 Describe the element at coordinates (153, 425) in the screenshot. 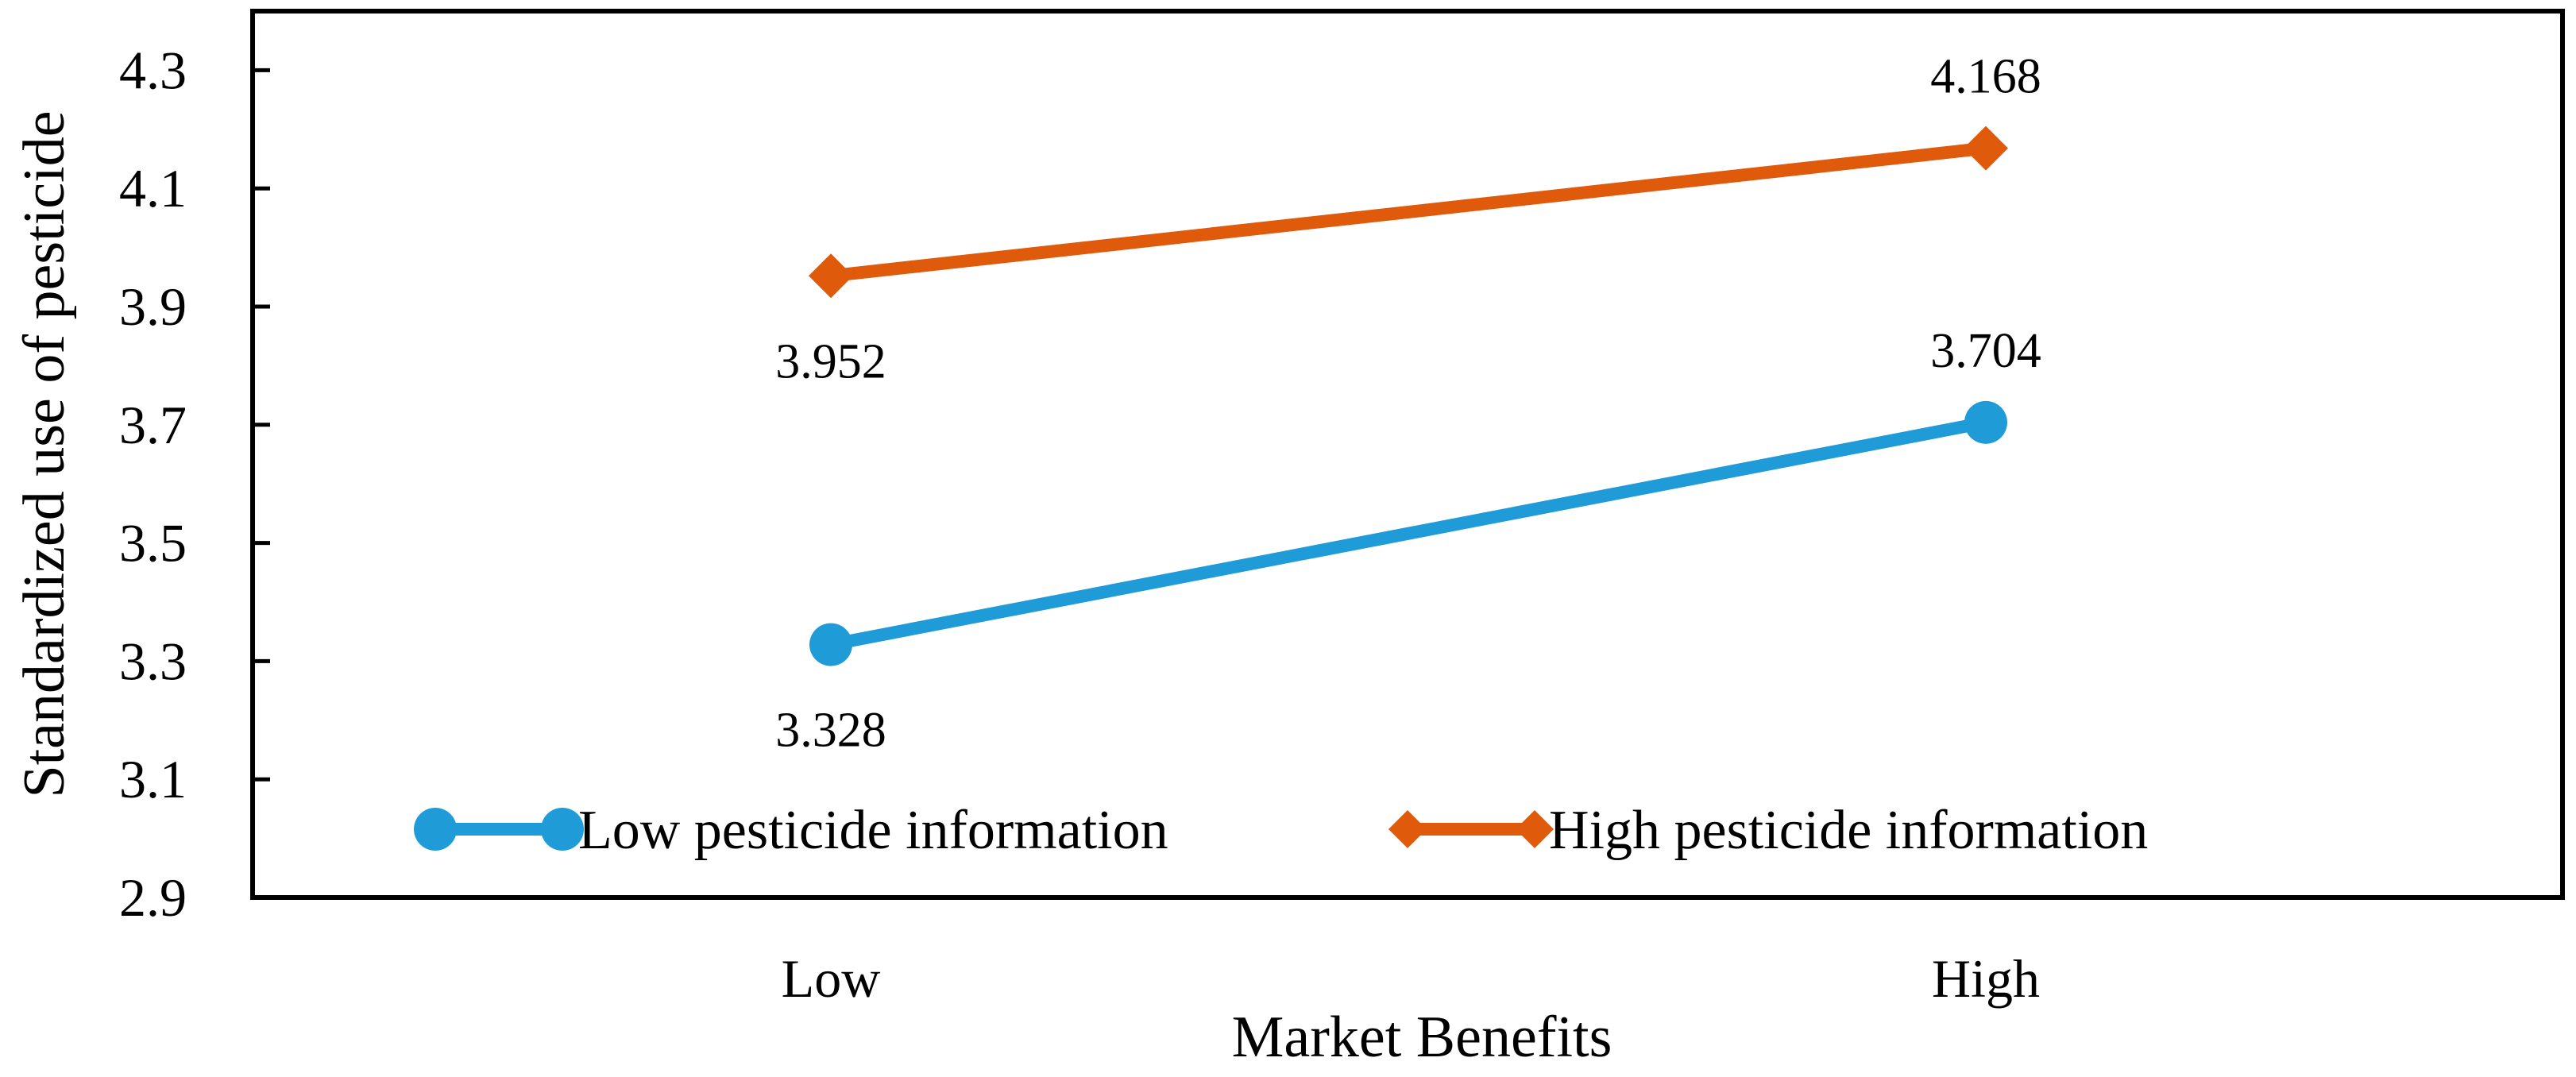

I see `y-tick-label: 3.7` at that location.